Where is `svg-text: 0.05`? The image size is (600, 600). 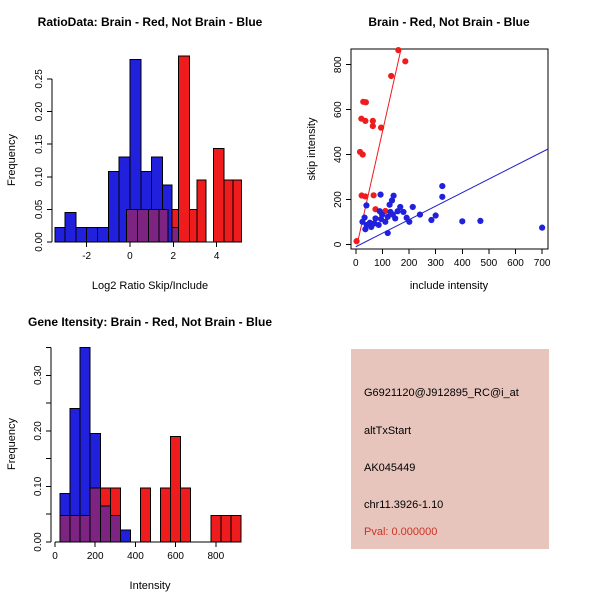 svg-text: 0.05 is located at coordinates (39, 209).